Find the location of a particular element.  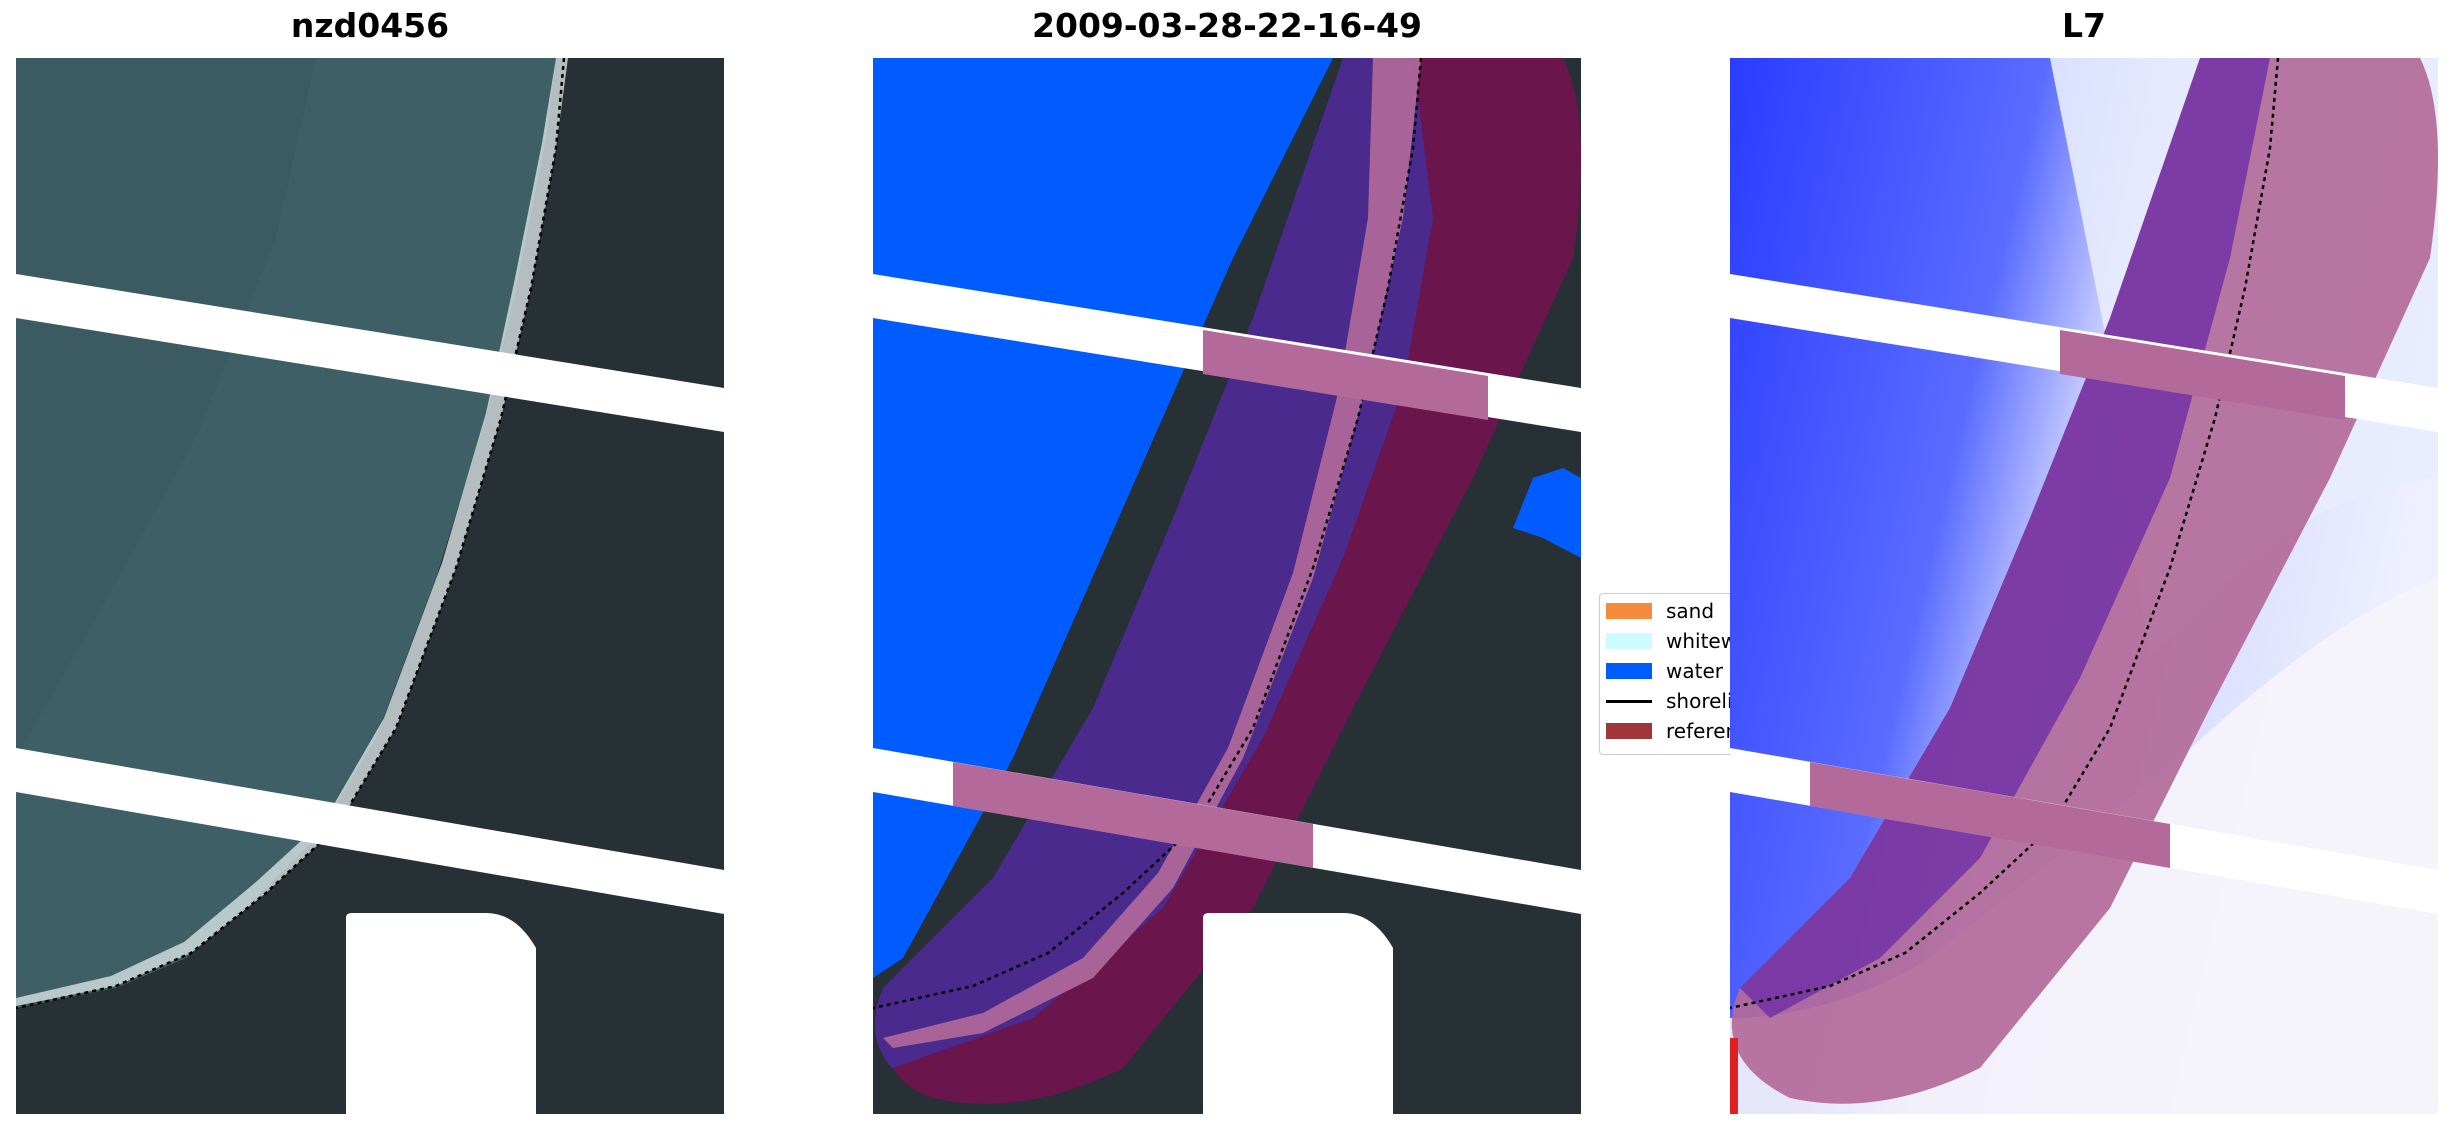

legend-item-sand: sand is located at coordinates (1660, 611).